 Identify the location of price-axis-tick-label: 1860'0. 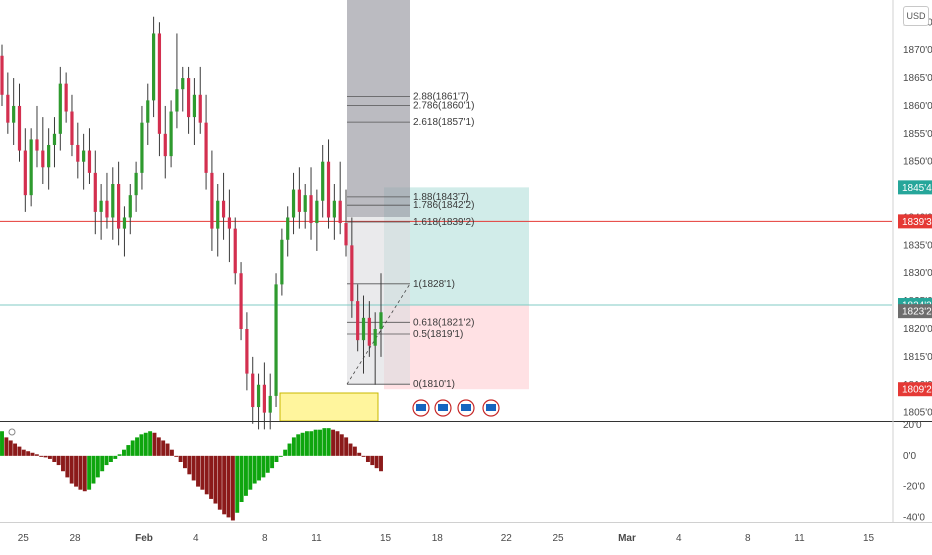
(917, 106).